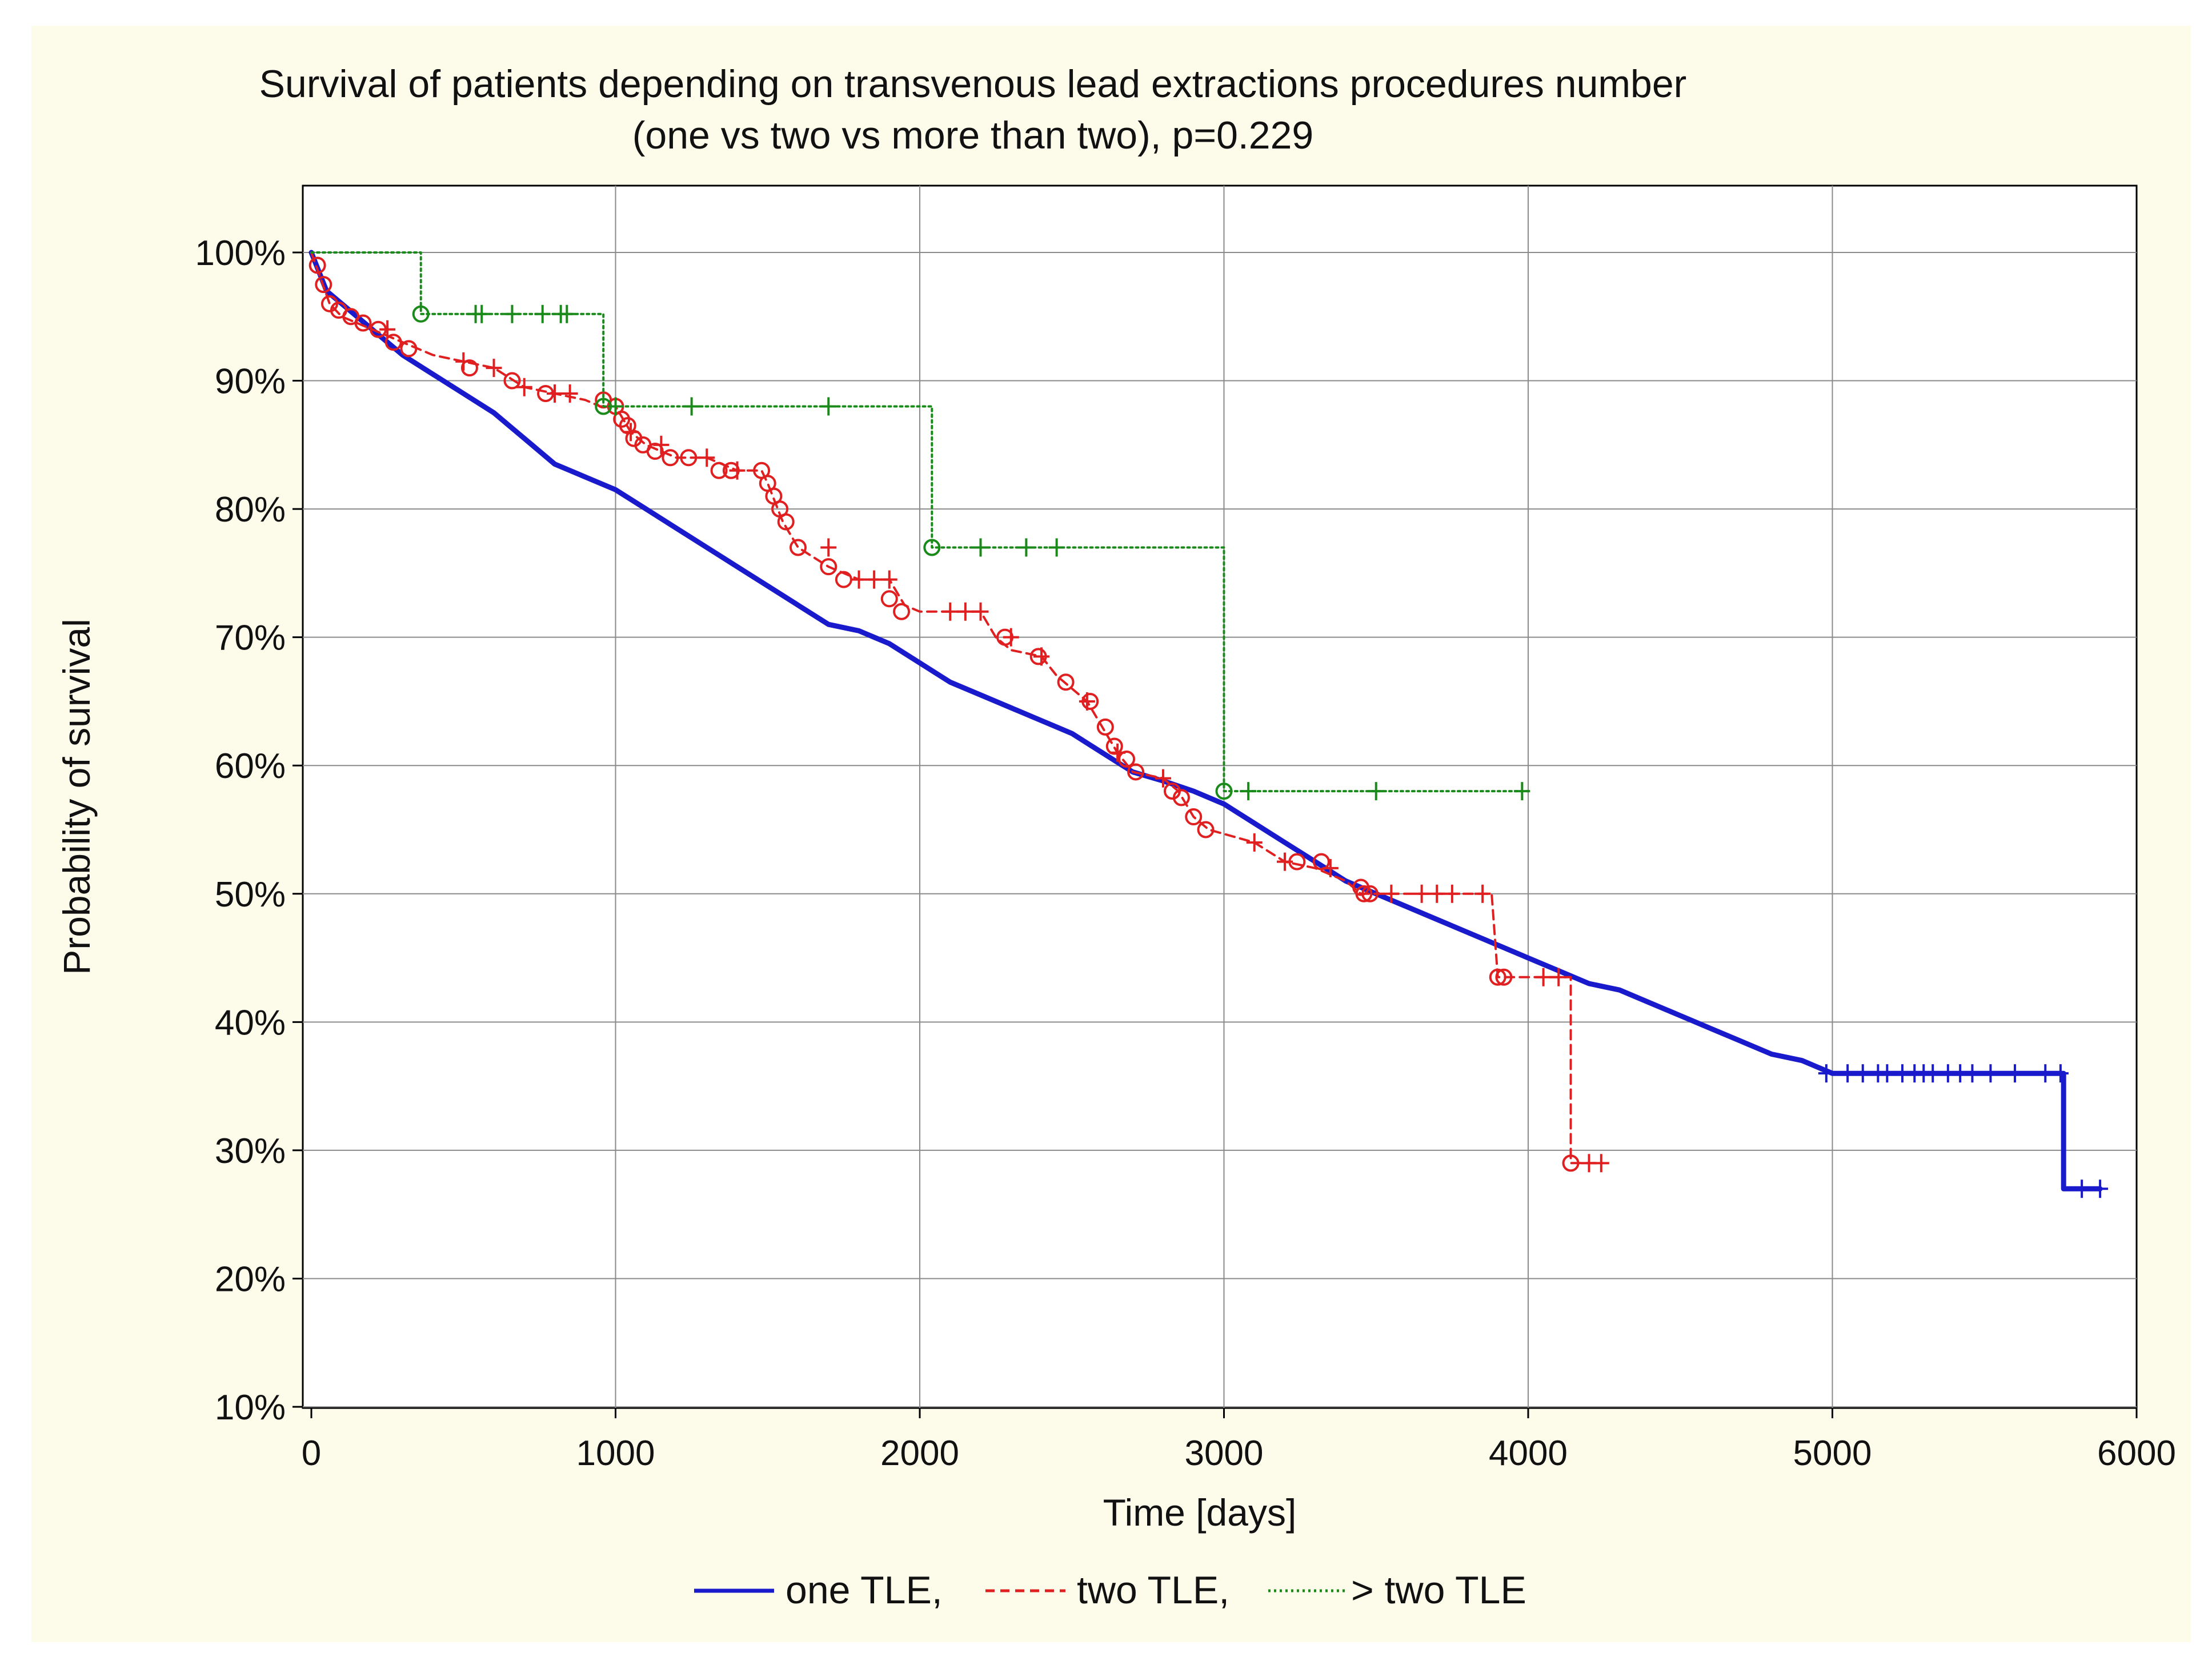 The height and width of the screenshot is (1669, 2212). Describe the element at coordinates (973, 135) in the screenshot. I see `chart-subtitle: (one vs two vs more than two), p=0.229` at that location.